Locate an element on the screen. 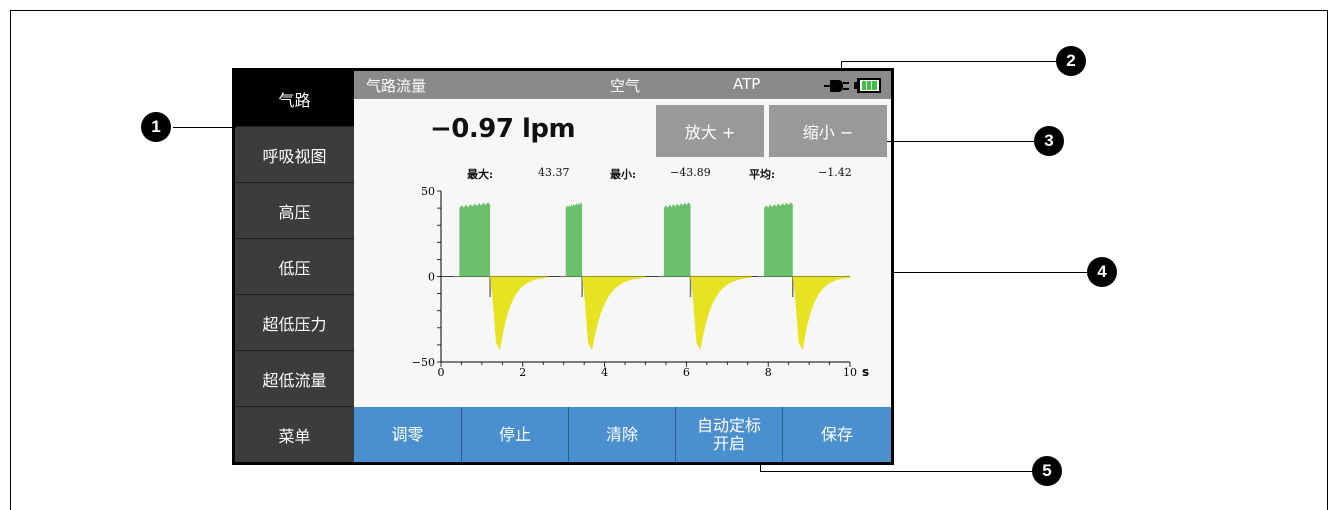 This screenshot has width=1330, height=510. sidebar-item-menu: 菜单 is located at coordinates (294, 434).